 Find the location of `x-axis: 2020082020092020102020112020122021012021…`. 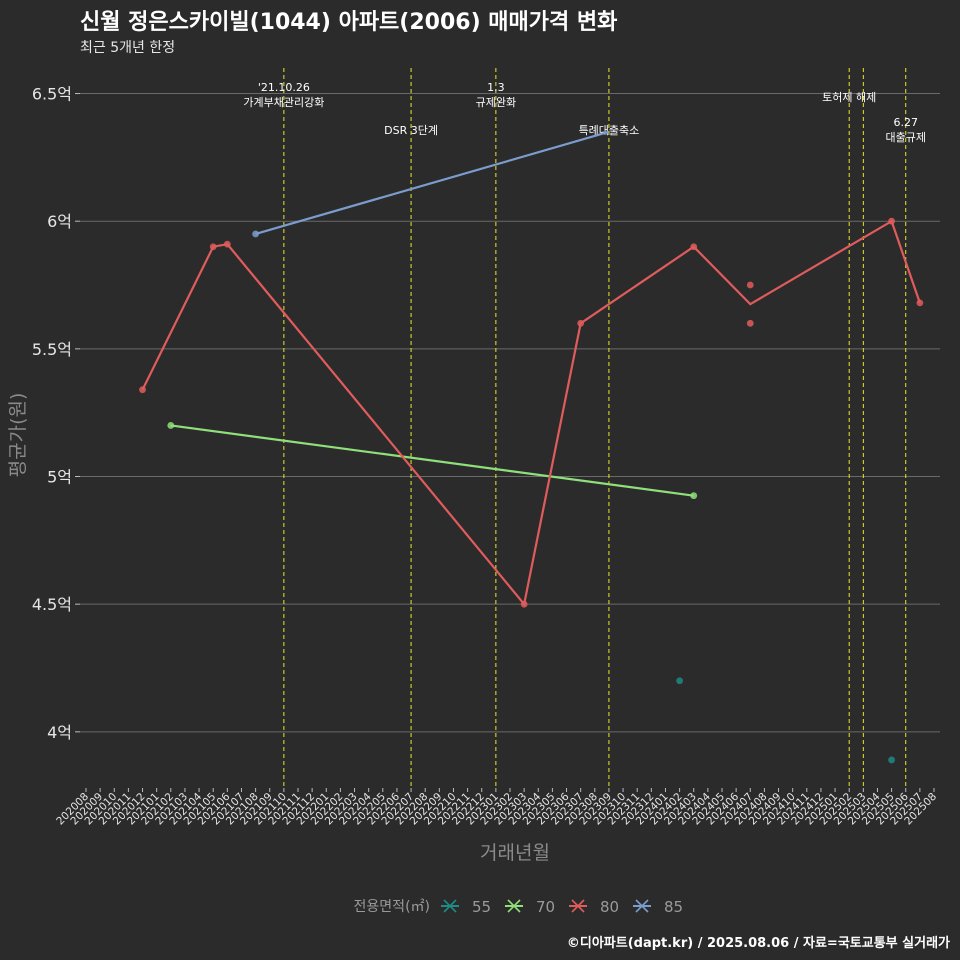

x-axis: 2020082020092020102020112020122021012021… is located at coordinates (496, 807).